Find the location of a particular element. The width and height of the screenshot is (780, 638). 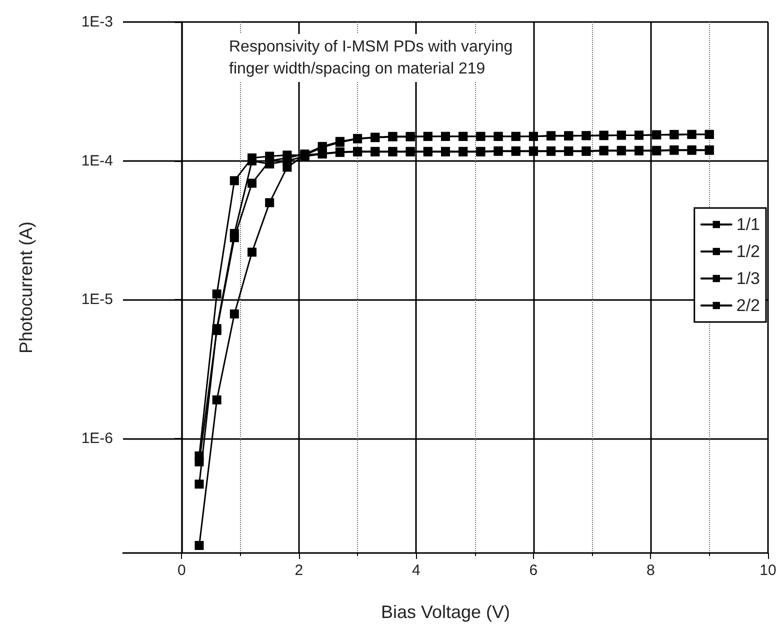

legend-label: 1/1 is located at coordinates (748, 224).